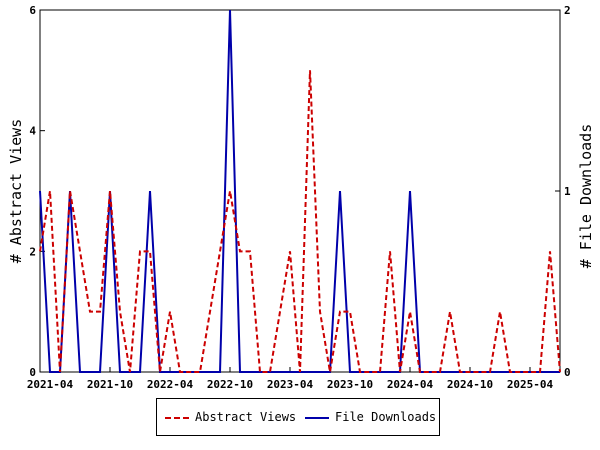 The width and height of the screenshot is (600, 450). I want to click on x-tick-label: 2024-10, so click(470, 384).